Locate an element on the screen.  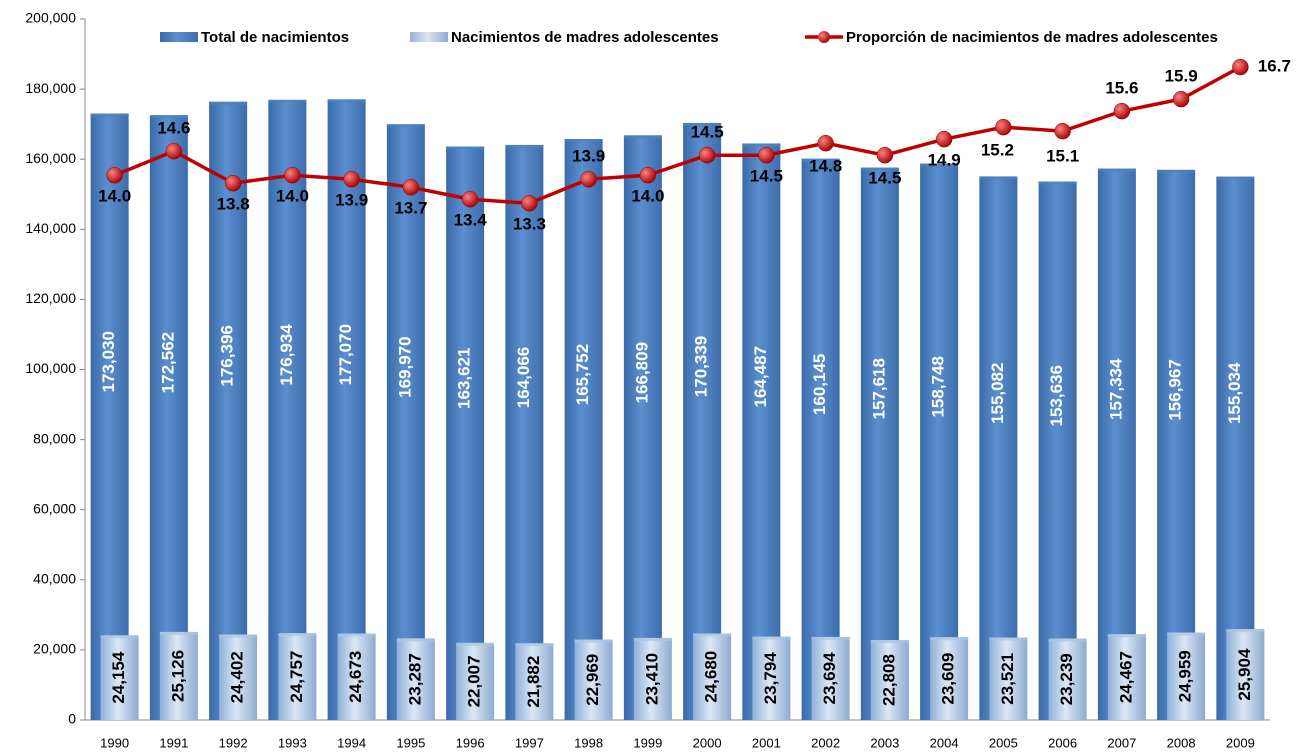
x-tick-label: 2005 is located at coordinates (1003, 742).